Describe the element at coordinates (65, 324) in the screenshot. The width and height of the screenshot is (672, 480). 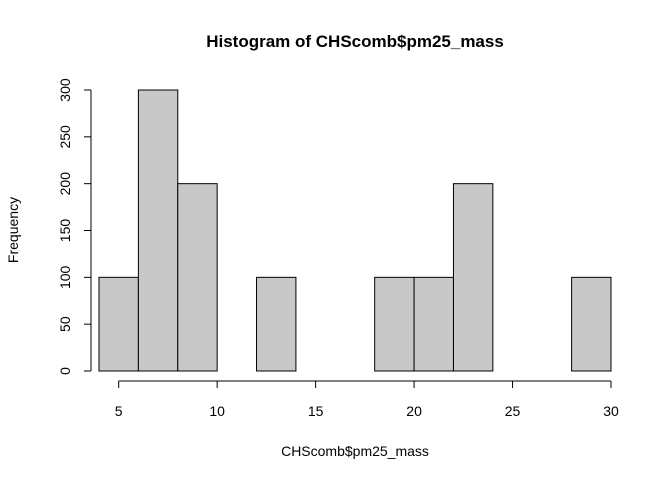
I see `y-tick-label-50: 50` at that location.